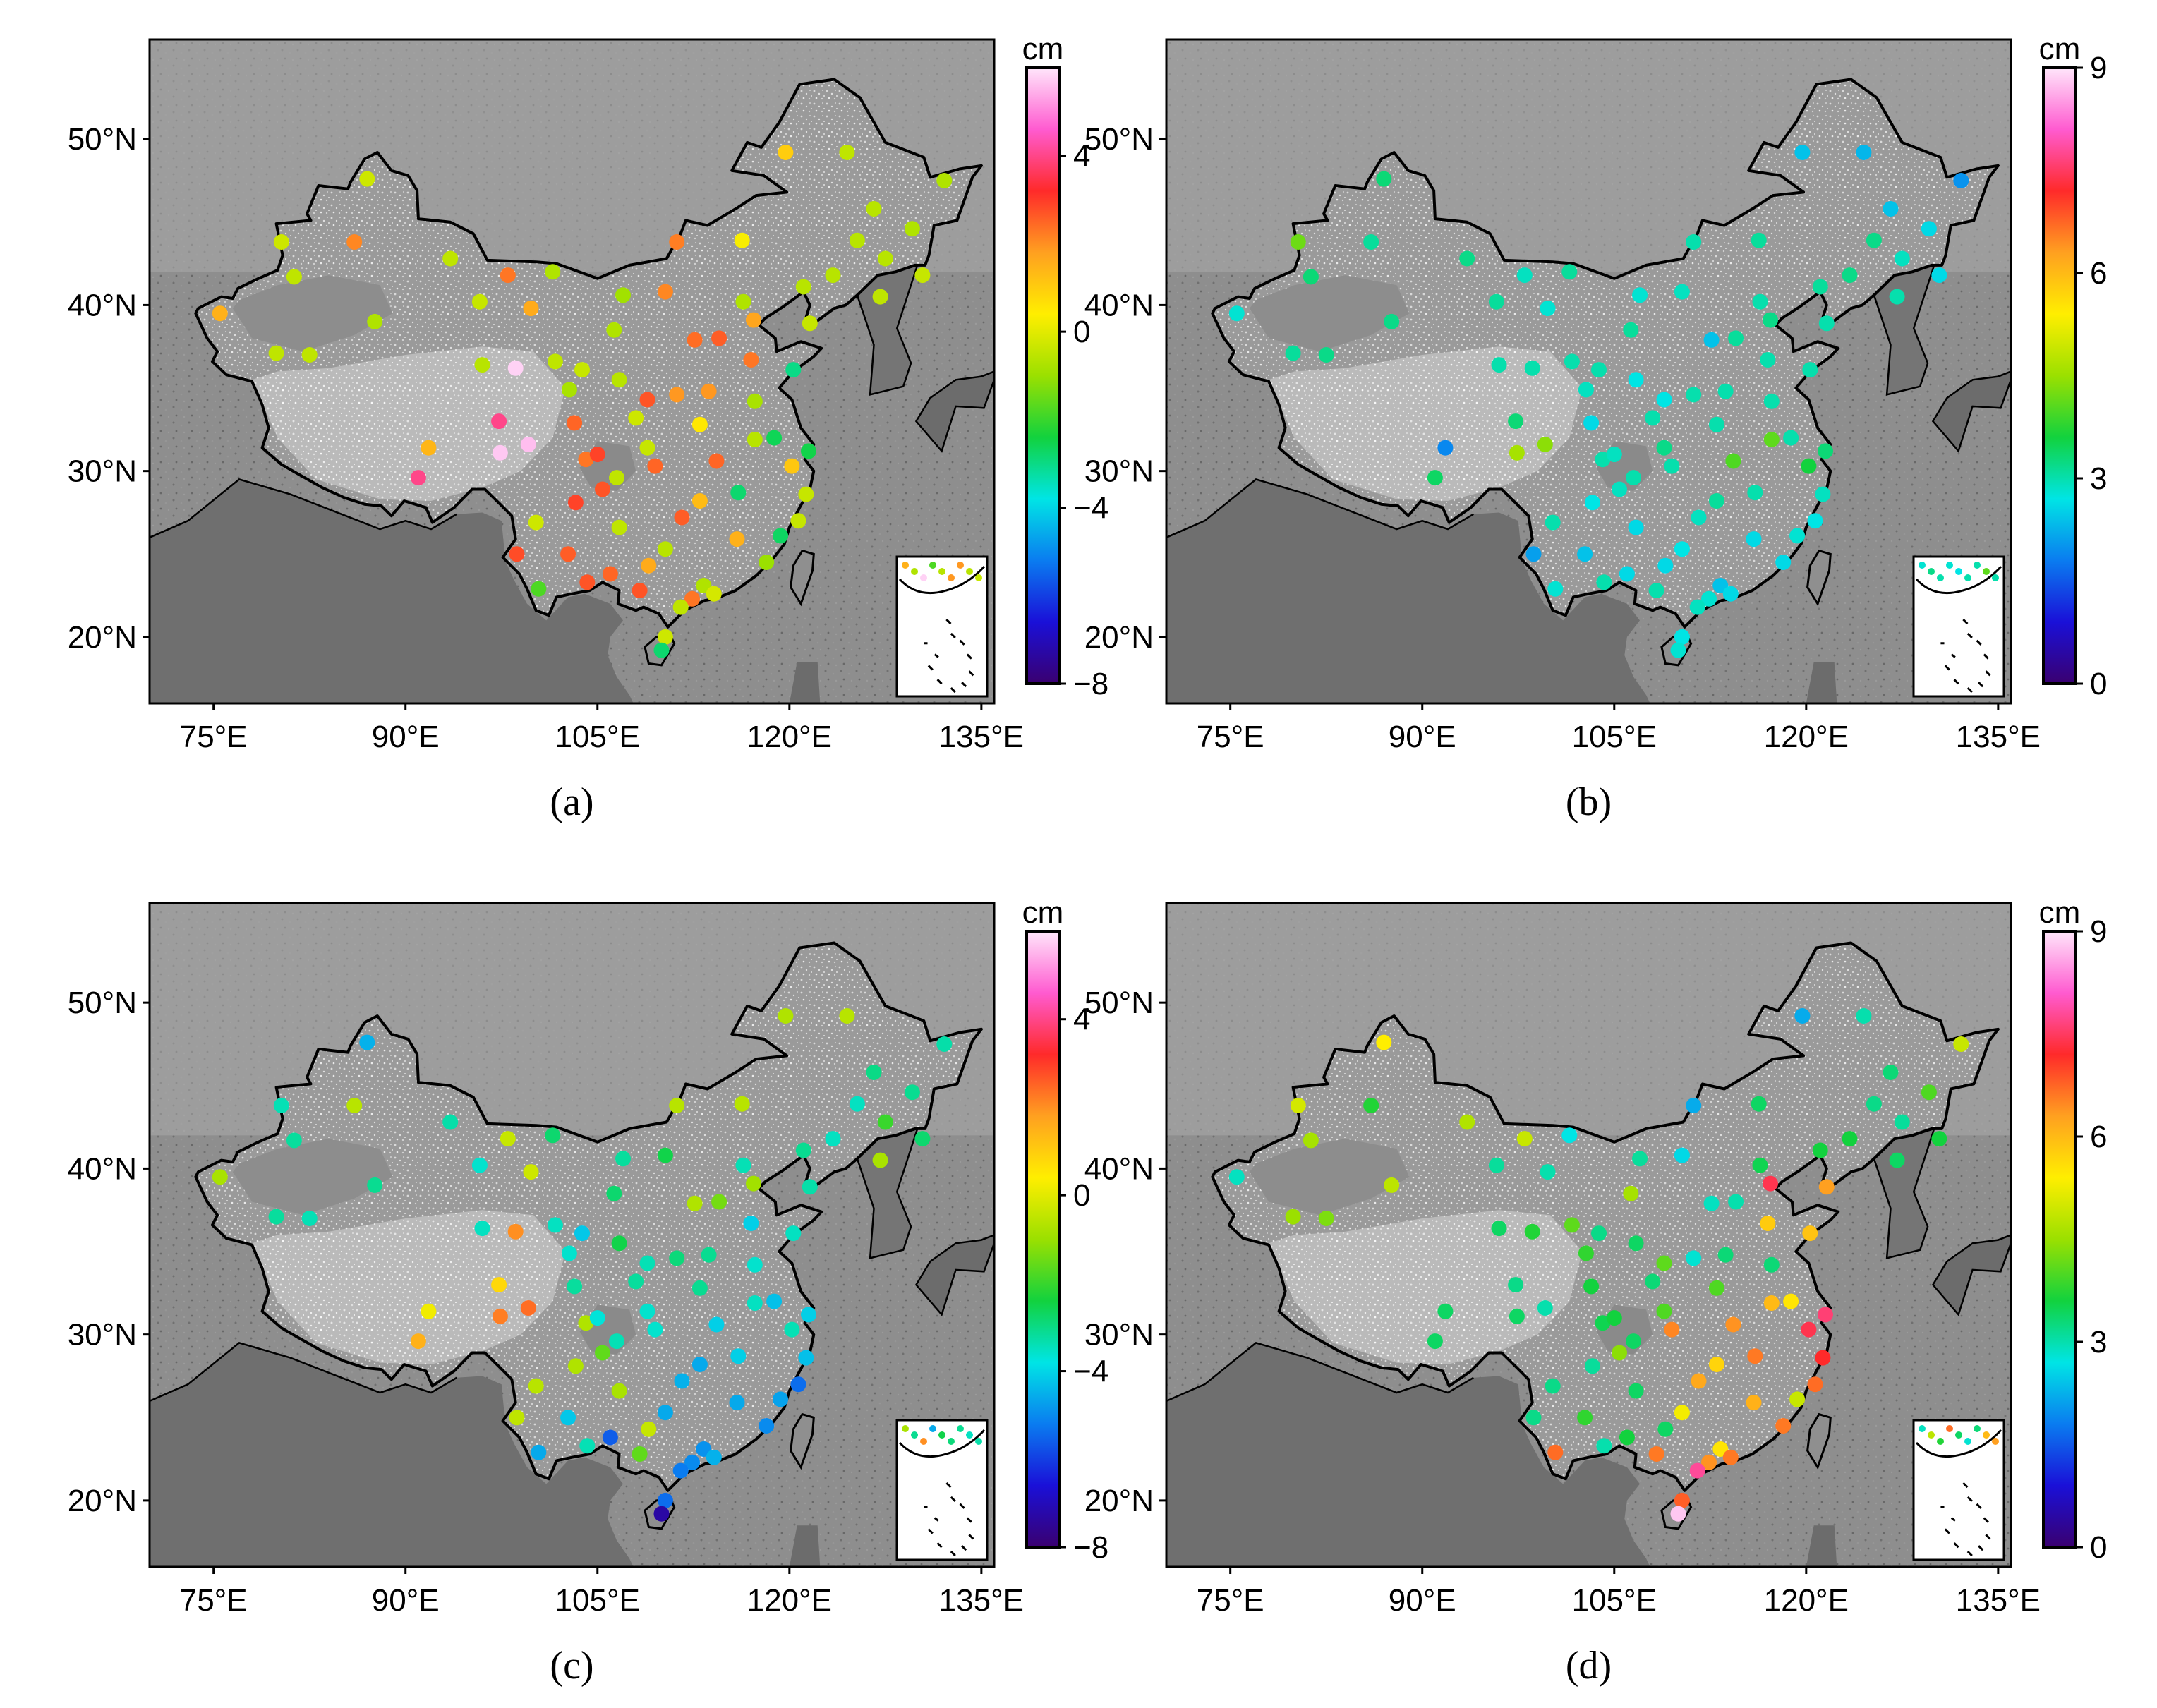 The image size is (2157, 1708). I want to click on colorbar-tick-label: 0, so click(2098, 1547).